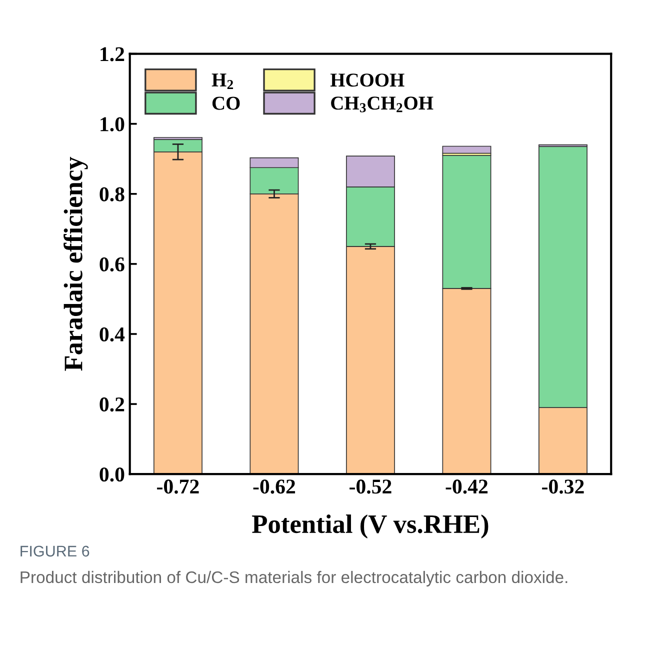  What do you see at coordinates (370, 526) in the screenshot?
I see `x-axis-title: Potential (V vs.RHE)` at bounding box center [370, 526].